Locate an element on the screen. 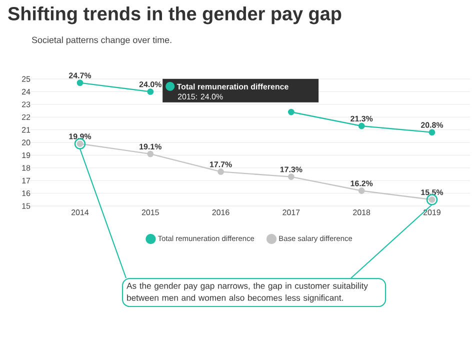 The height and width of the screenshot is (346, 474). chart-title: Shifting trends in the gender pay gap is located at coordinates (175, 15).